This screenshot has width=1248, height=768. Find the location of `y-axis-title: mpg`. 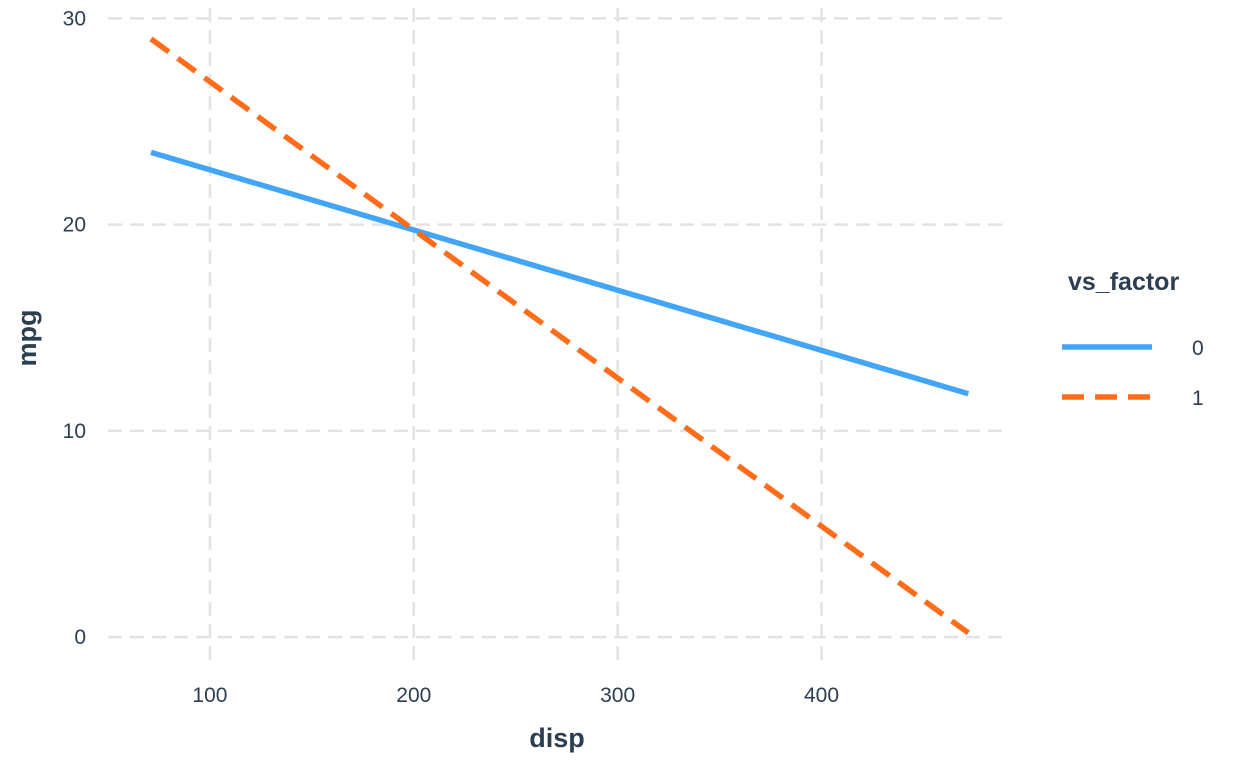

y-axis-title: mpg is located at coordinates (27, 338).